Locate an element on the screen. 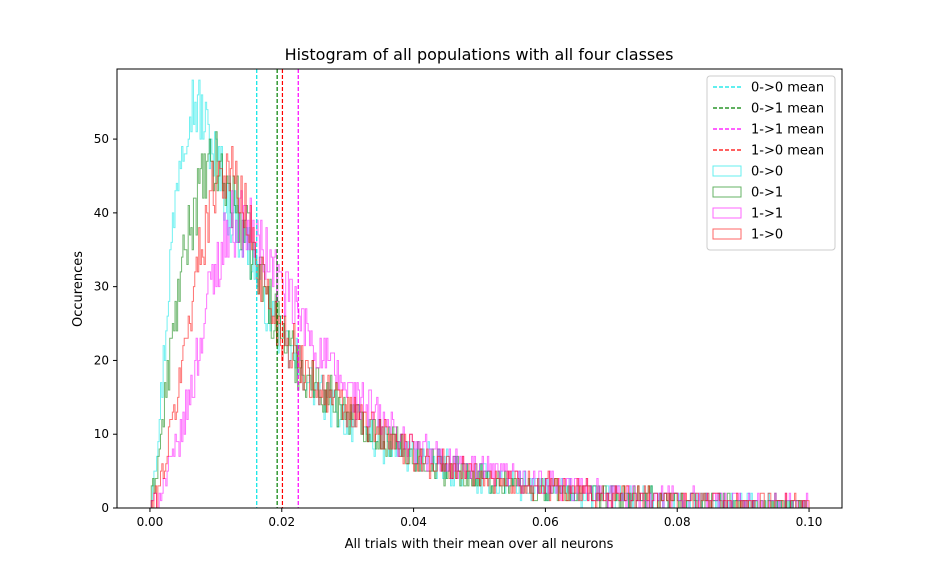  legend-box is located at coordinates (771, 163).